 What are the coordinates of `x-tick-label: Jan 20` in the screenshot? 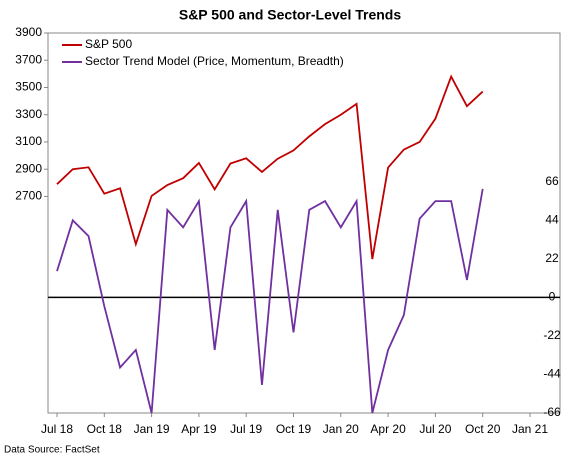 It's located at (341, 429).